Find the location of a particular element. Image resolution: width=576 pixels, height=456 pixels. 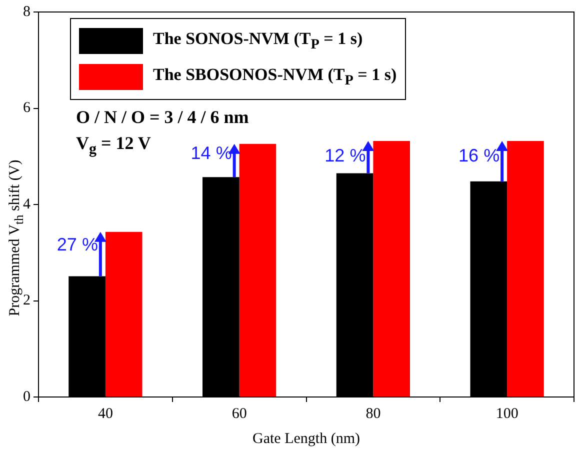

annotation: 14 % is located at coordinates (211, 152).